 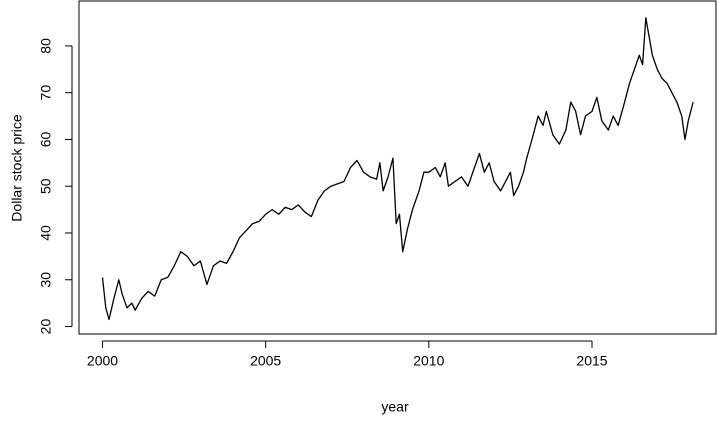 What do you see at coordinates (46, 233) in the screenshot?
I see `y-tick-label: 40` at bounding box center [46, 233].